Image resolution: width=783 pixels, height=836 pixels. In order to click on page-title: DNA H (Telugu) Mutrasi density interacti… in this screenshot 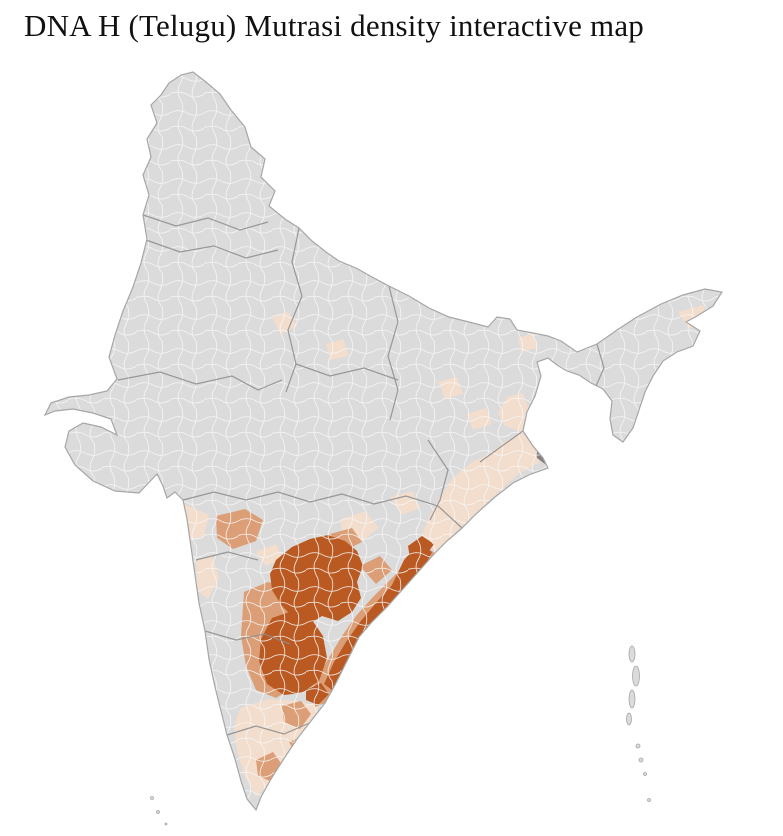, I will do `click(334, 25)`.